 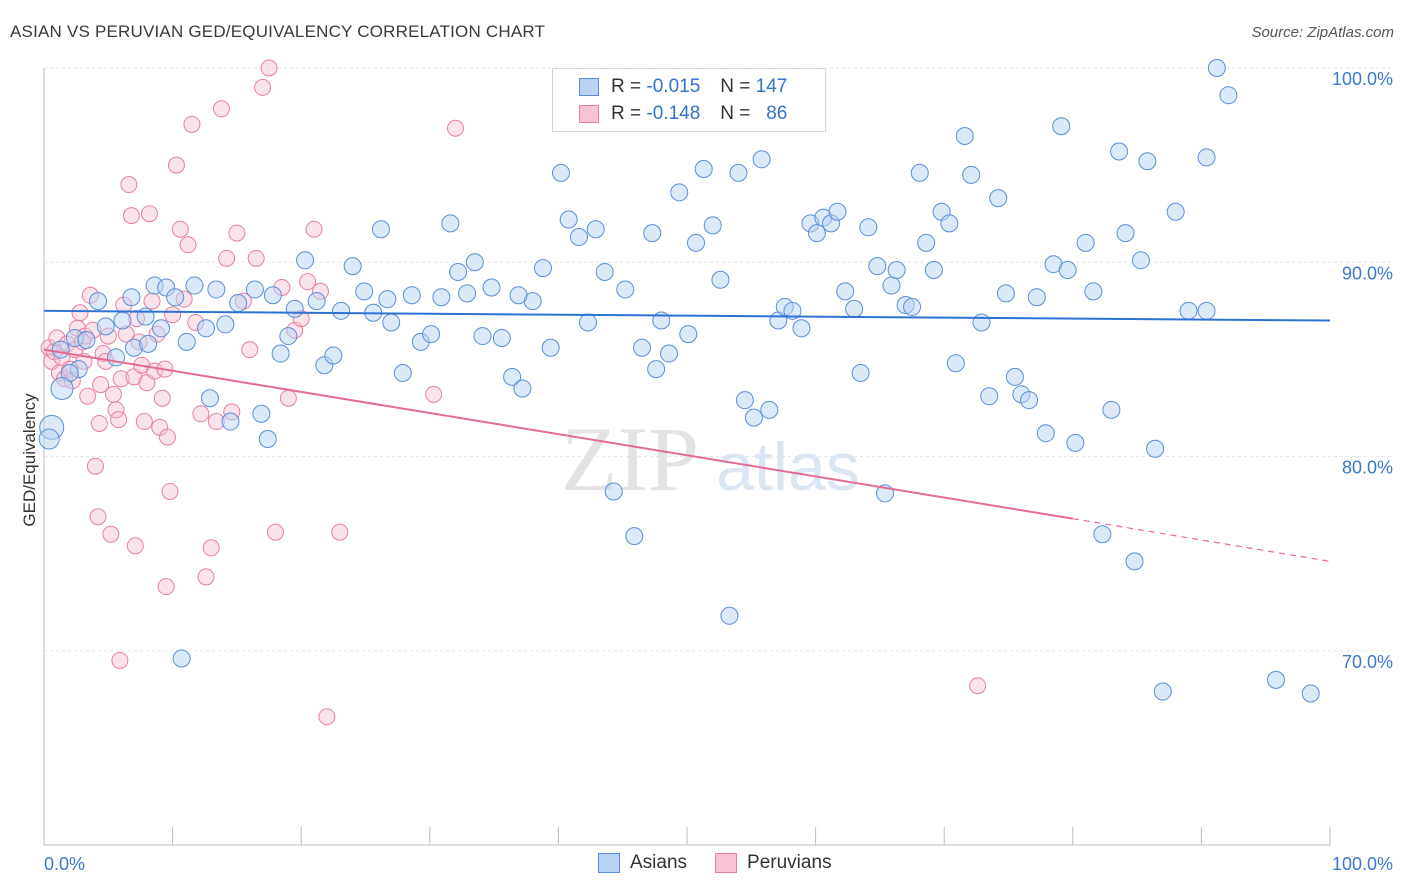 What do you see at coordinates (642, 863) in the screenshot?
I see `legend-item-asians: Asians` at bounding box center [642, 863].